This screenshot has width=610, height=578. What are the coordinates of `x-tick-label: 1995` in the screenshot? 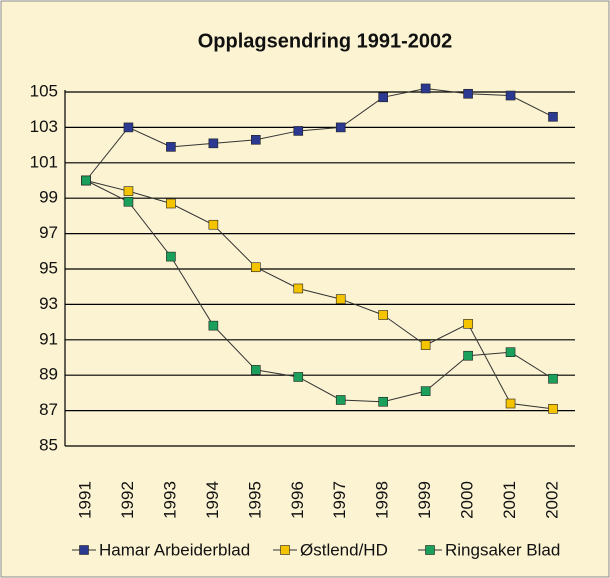 It's located at (254, 500).